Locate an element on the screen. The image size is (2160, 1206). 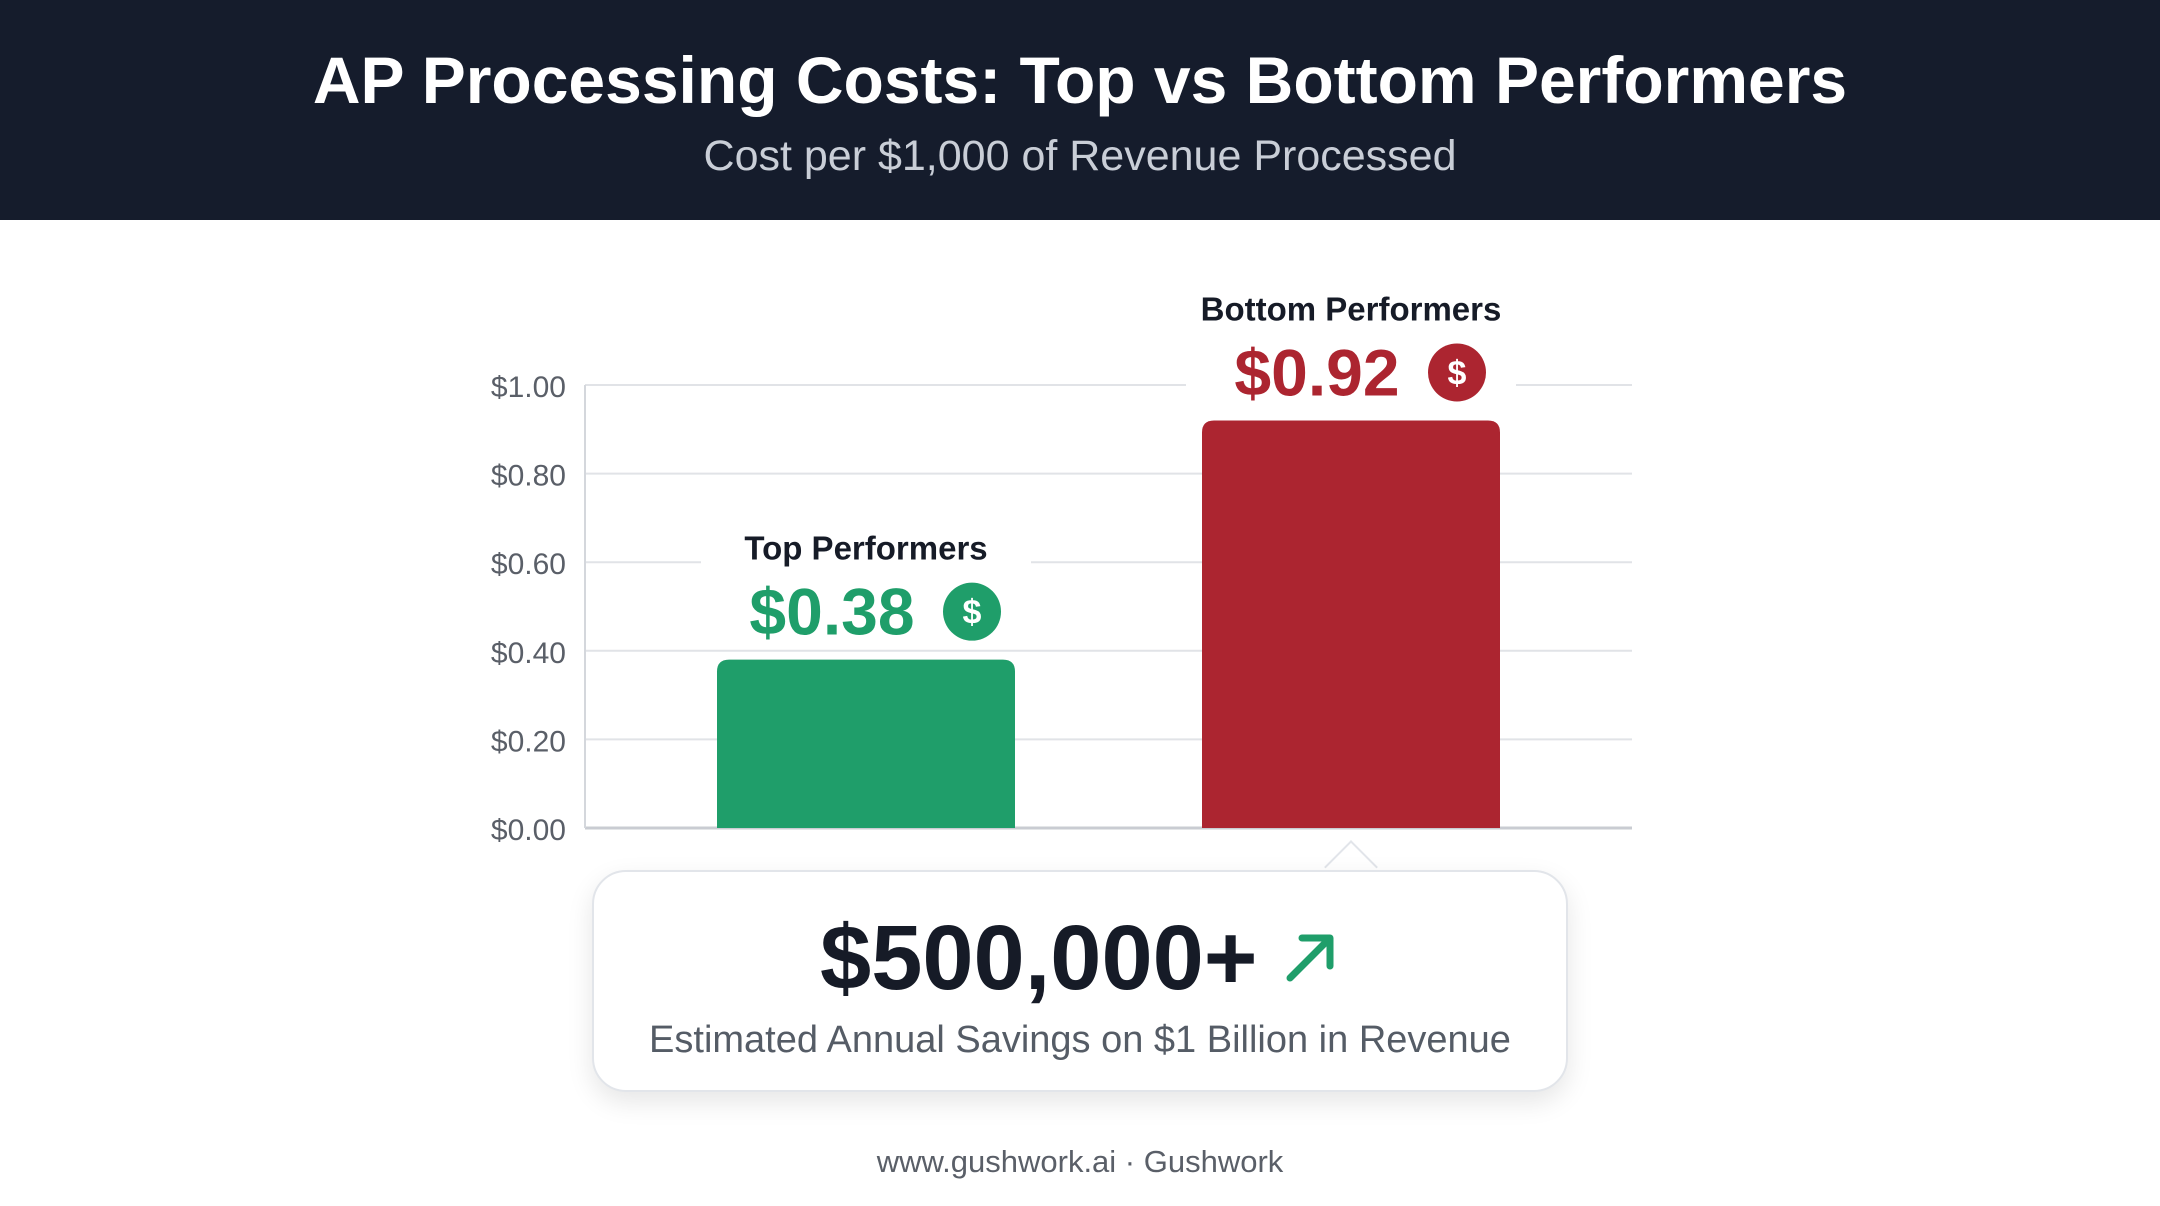
footer-credit: www.gushwork.ai · Gushwork is located at coordinates (1080, 1161).